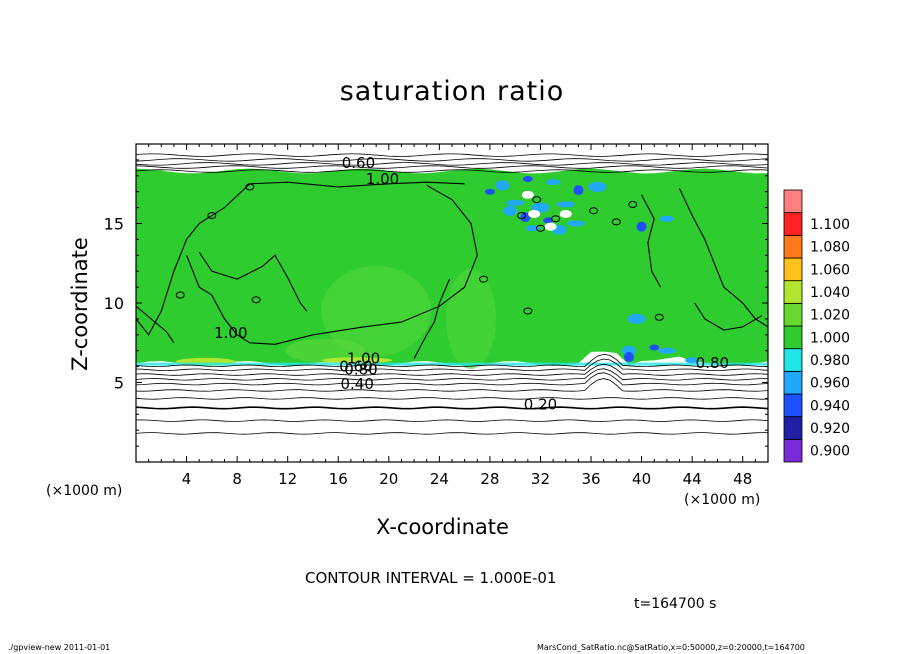  I want to click on colorbar-label: 1.080, so click(830, 248).